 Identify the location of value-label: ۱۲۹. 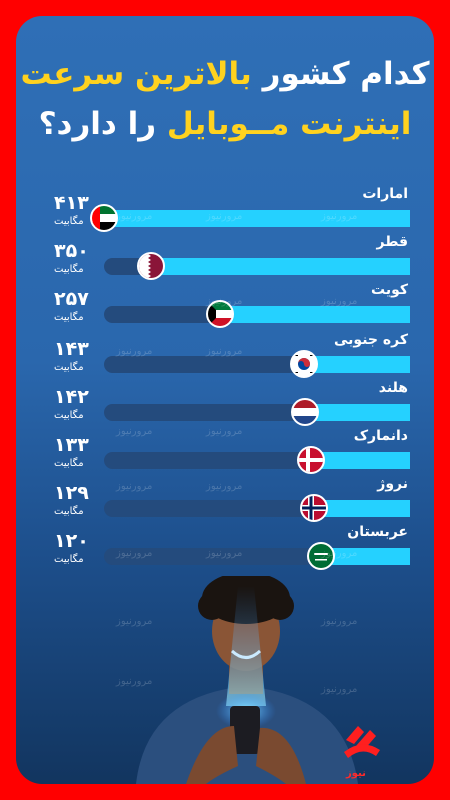
(71, 493).